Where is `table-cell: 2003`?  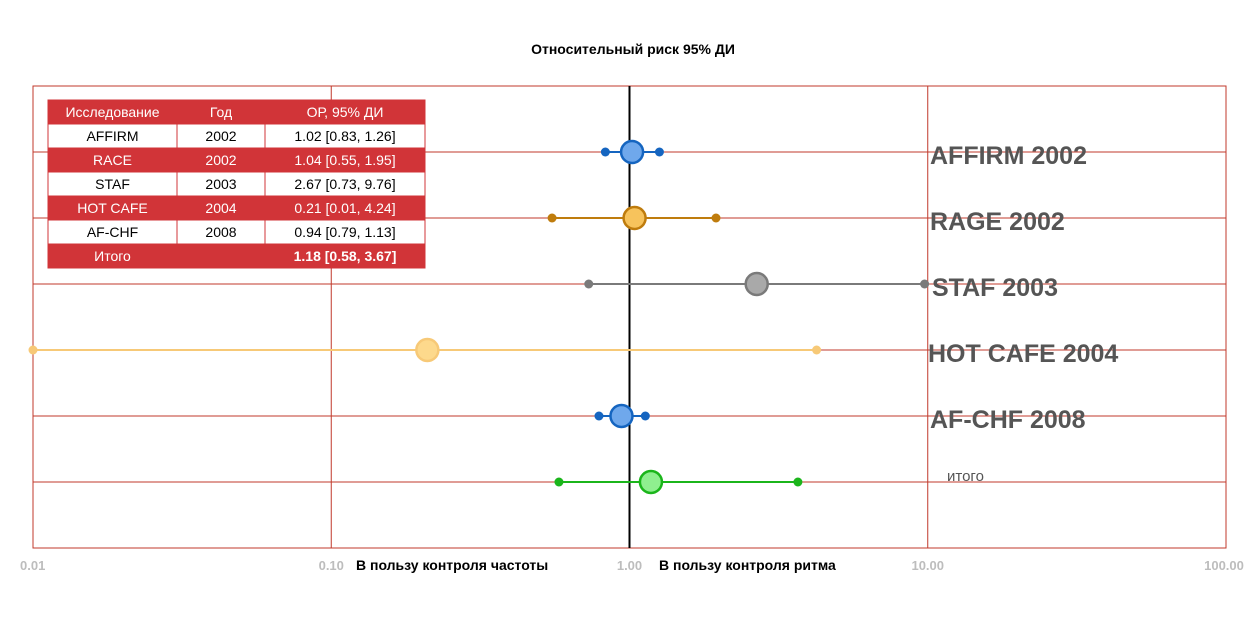
table-cell: 2003 is located at coordinates (220, 184).